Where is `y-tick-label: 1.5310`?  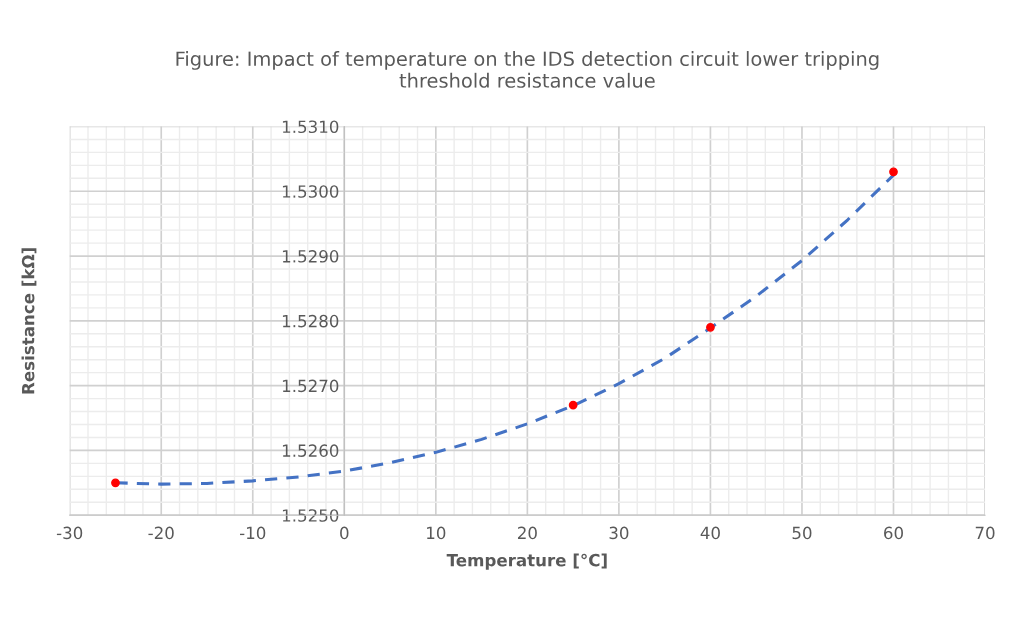
y-tick-label: 1.5310 is located at coordinates (310, 127).